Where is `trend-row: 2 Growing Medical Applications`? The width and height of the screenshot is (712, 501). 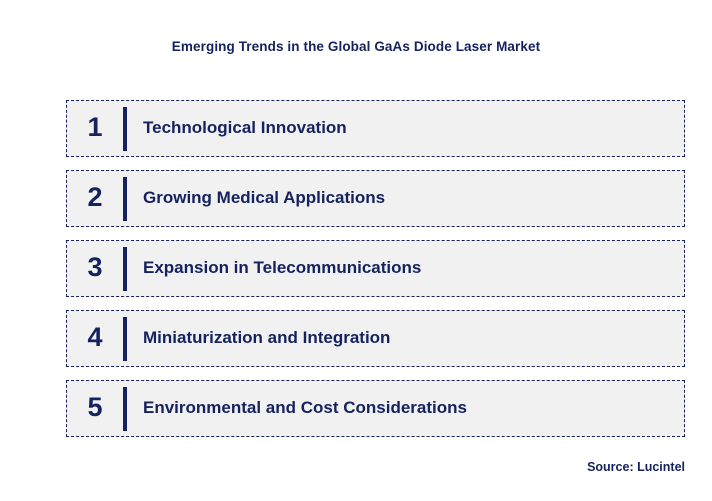
trend-row: 2 Growing Medical Applications is located at coordinates (375, 198).